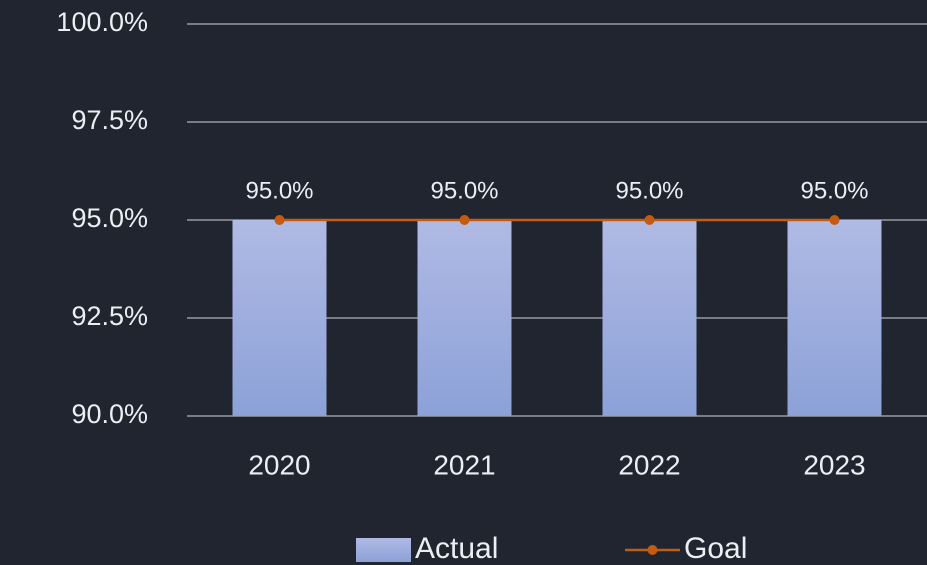  I want to click on legend-swatch, so click(383, 550).